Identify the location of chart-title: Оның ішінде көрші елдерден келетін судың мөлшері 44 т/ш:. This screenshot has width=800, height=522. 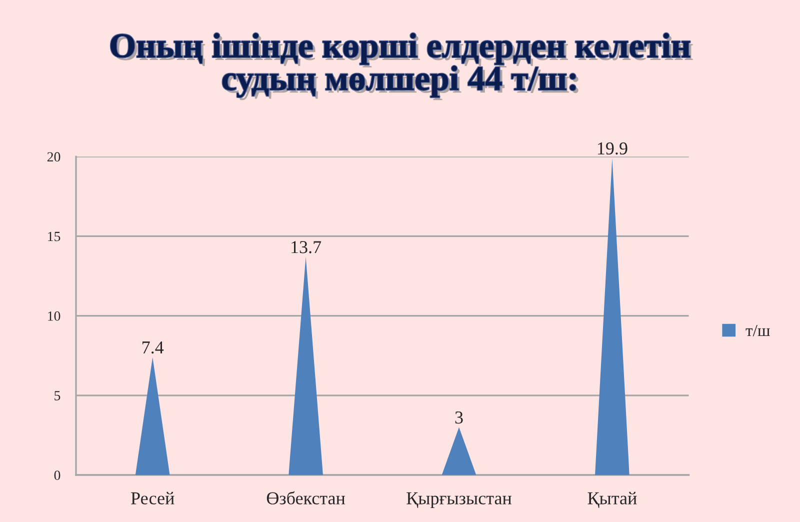
(401, 66).